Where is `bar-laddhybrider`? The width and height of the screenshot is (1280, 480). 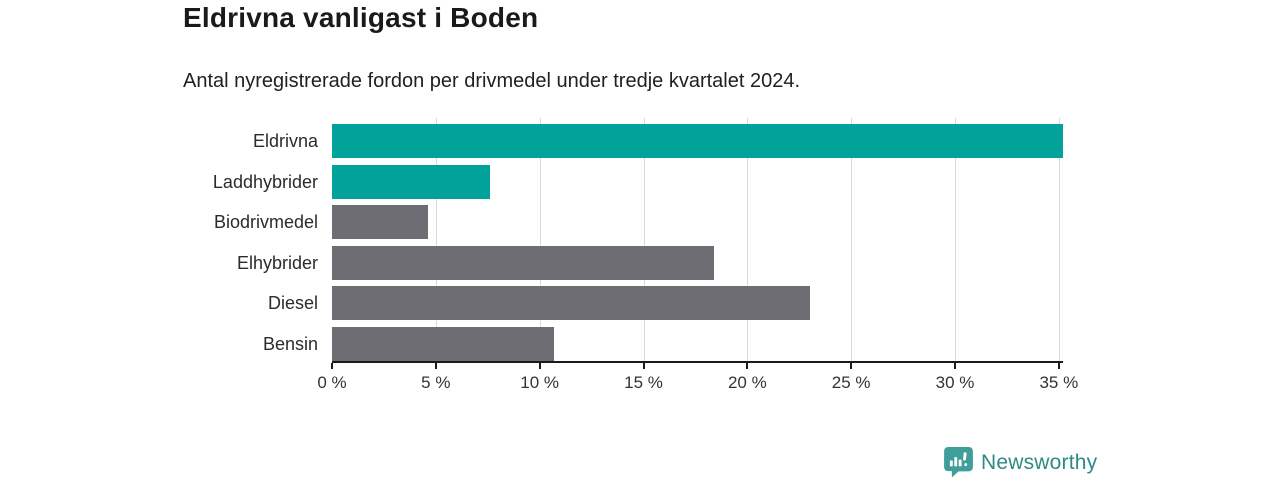 bar-laddhybrider is located at coordinates (411, 181).